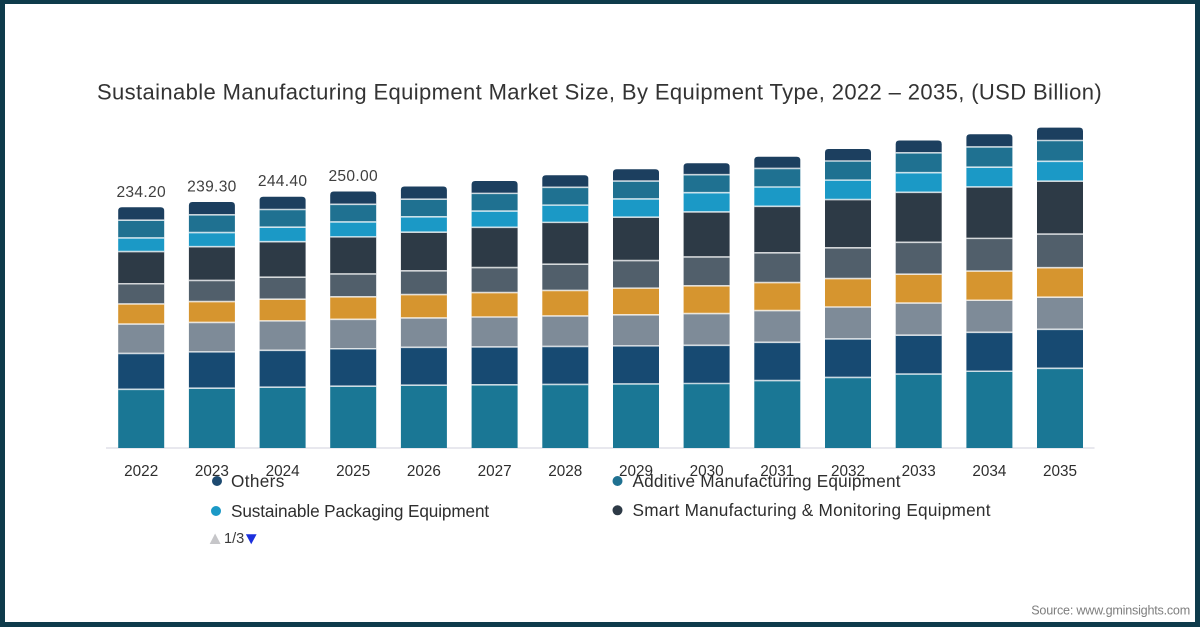 This screenshot has height=627, width=1200. Describe the element at coordinates (283, 181) in the screenshot. I see `svg-text: 244.40` at that location.